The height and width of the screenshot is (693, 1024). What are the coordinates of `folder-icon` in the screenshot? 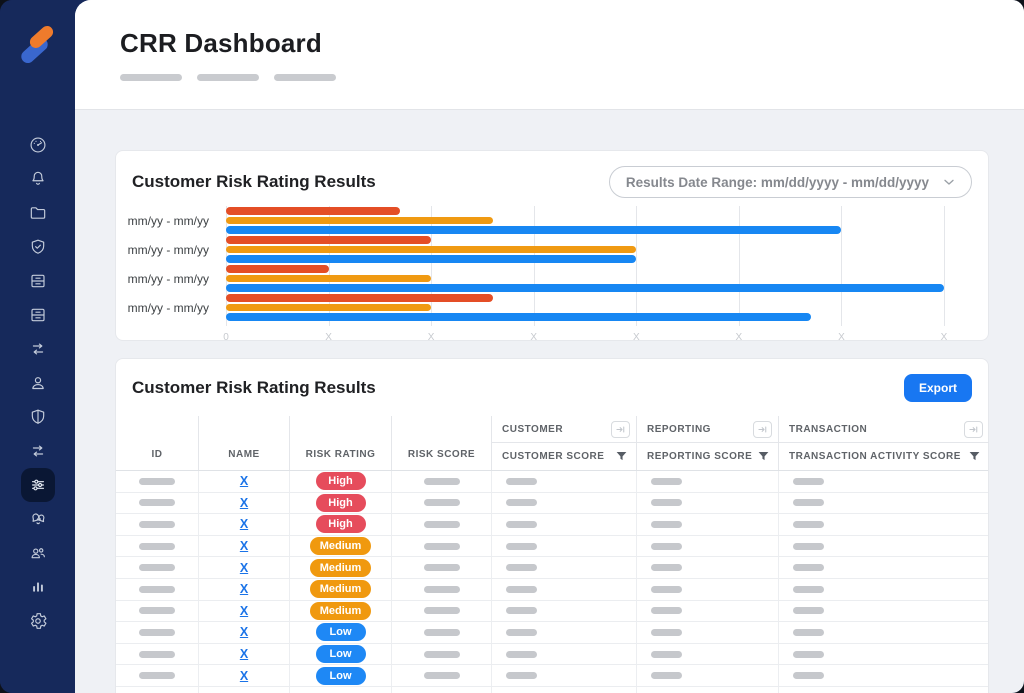 It's located at (37, 213).